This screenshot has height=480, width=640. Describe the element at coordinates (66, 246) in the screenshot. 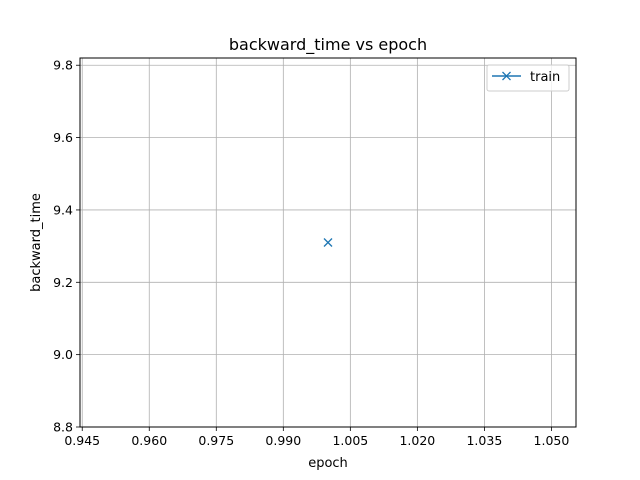

I see `y-axis-ticks: 8.8 9.0 9.2 9.4 9.6 9.8` at that location.